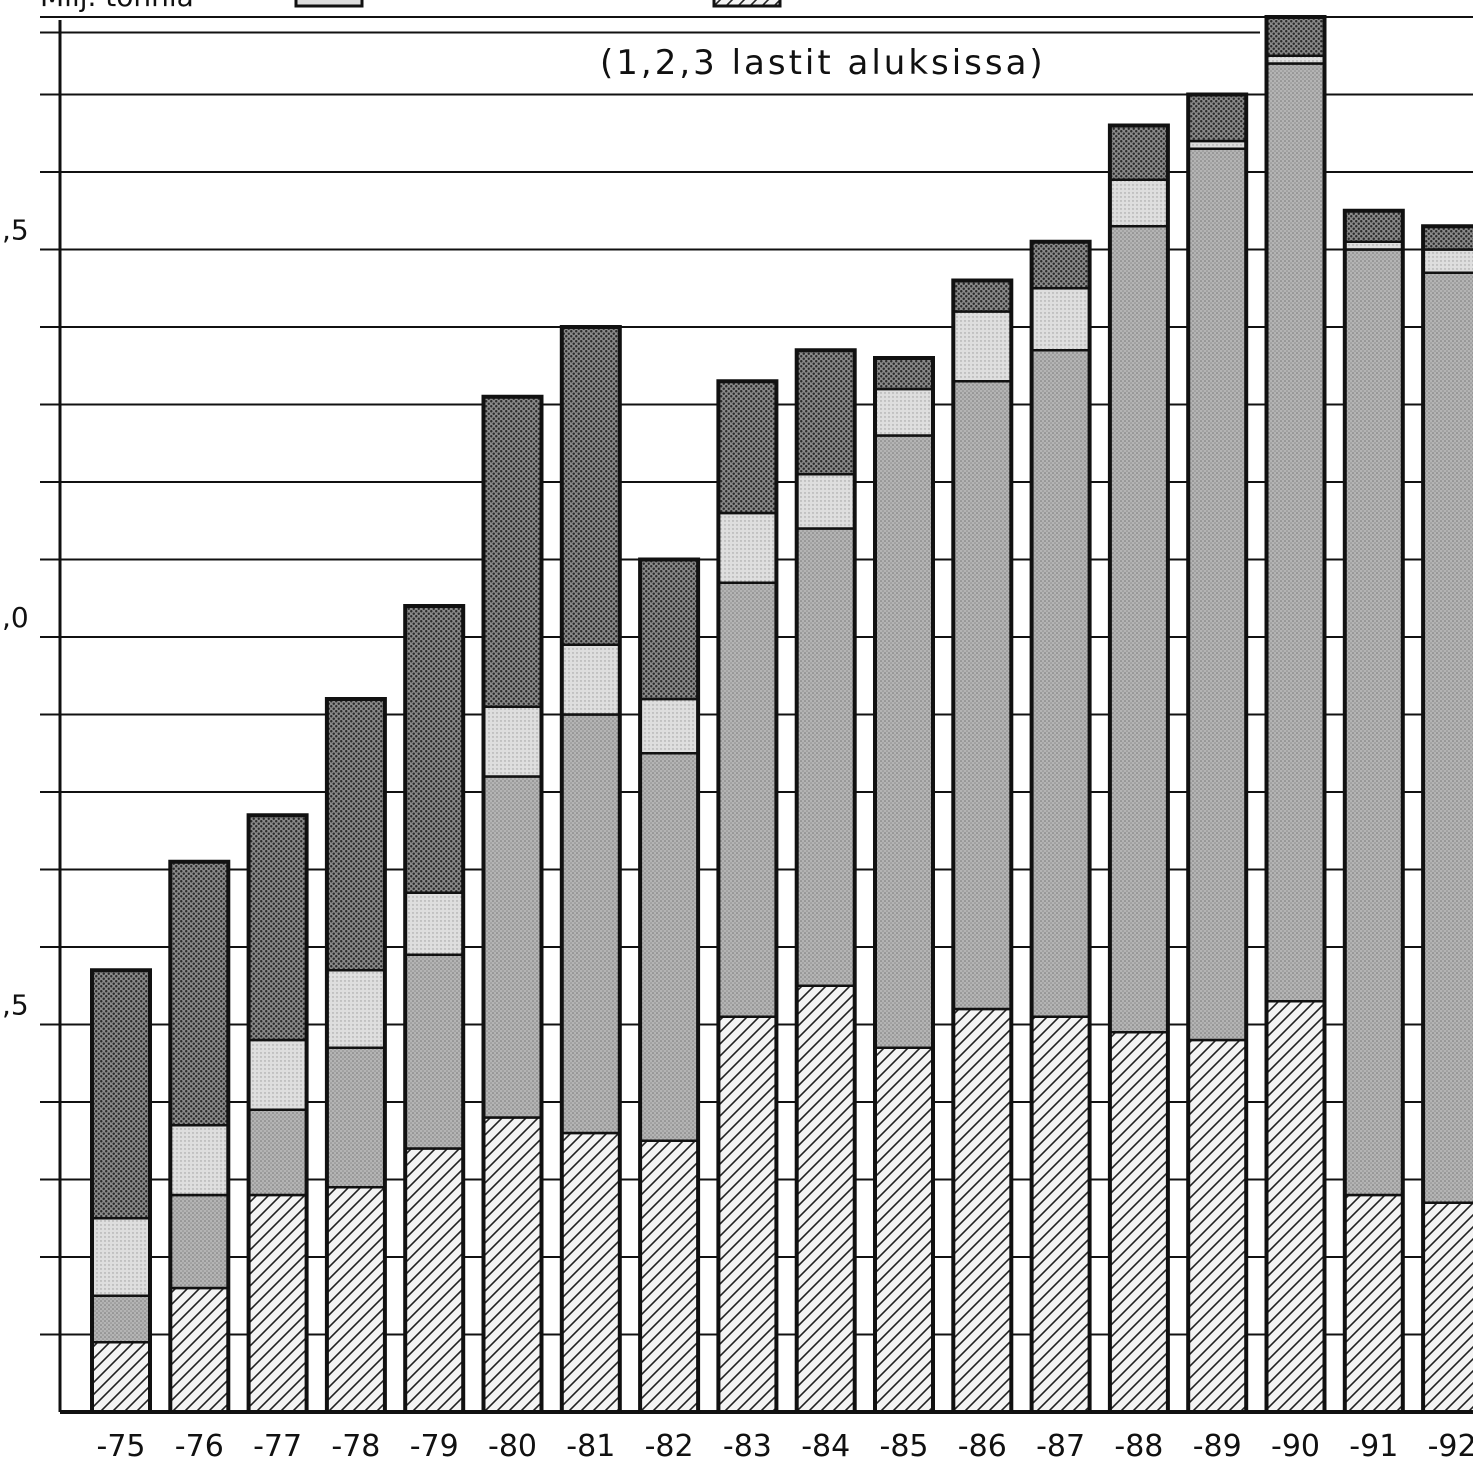 The height and width of the screenshot is (1471, 1473). I want to click on y-axis-label: Milj. tonnia, so click(117, 6).